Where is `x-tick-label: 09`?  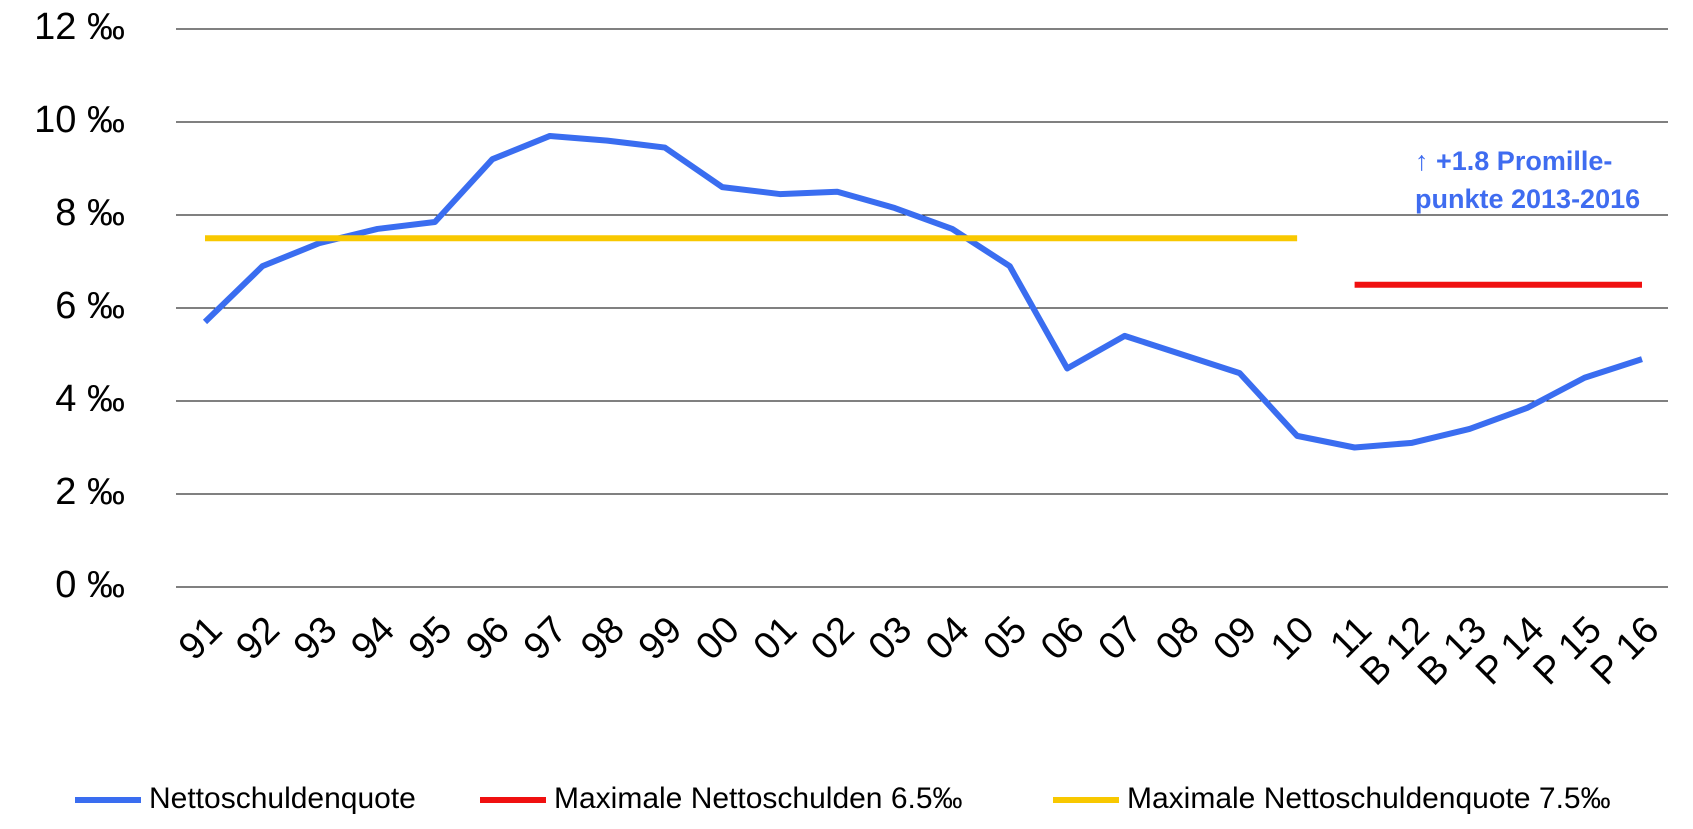 x-tick-label: 09 is located at coordinates (1236, 639).